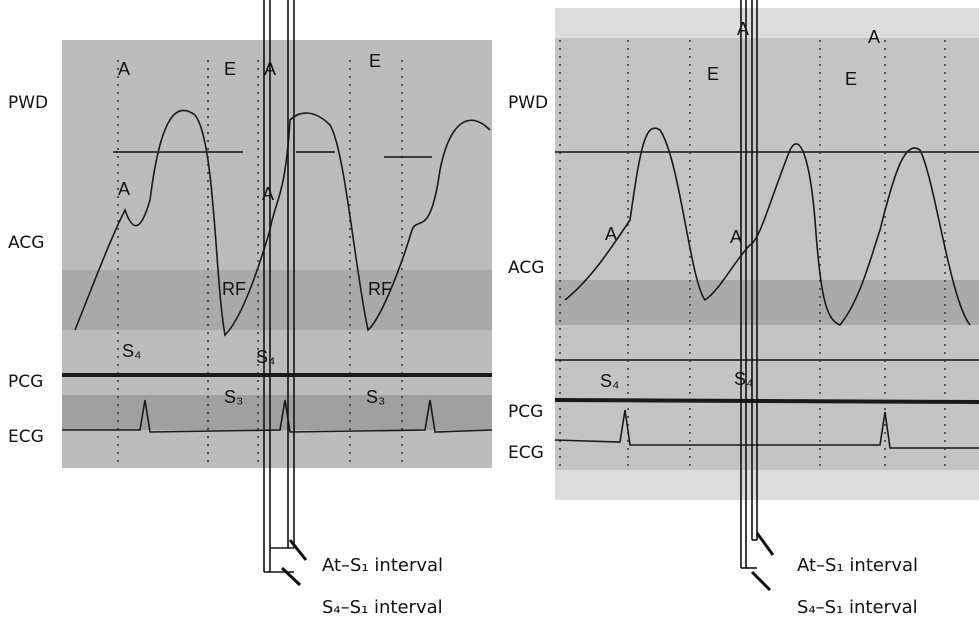  I want to click on acg-wave, so click(767, 226).